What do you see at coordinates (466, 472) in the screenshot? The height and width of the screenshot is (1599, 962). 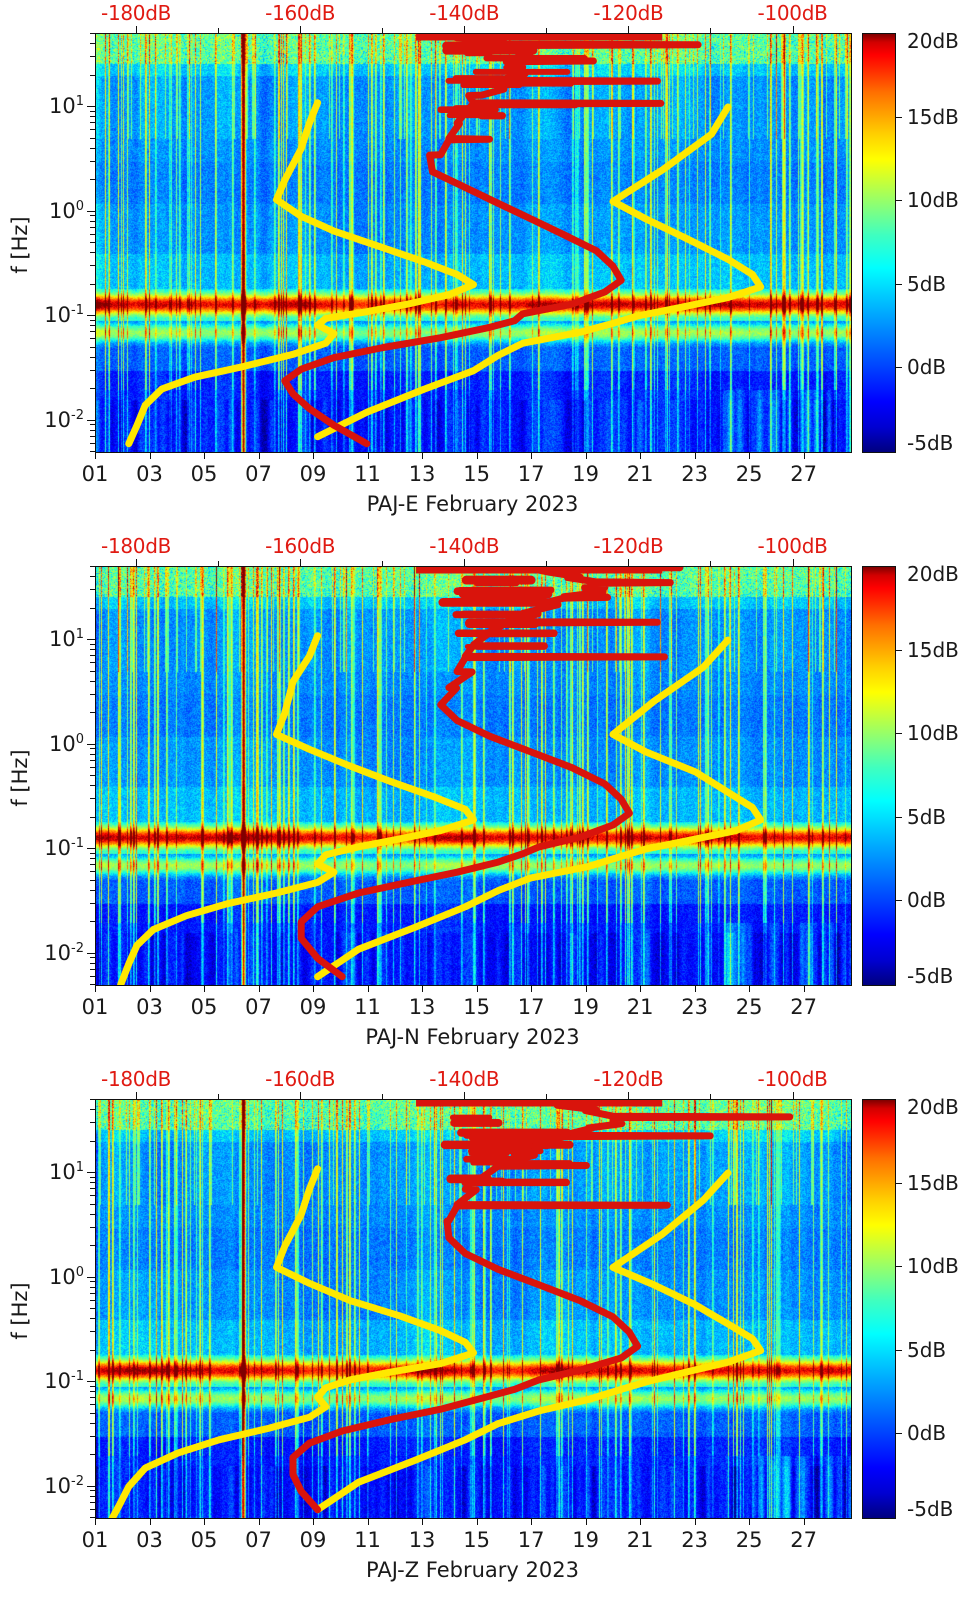 I see `day-axis-1: 01 03 05 07 09 11 13 15 17 19 21 23 25 27` at bounding box center [466, 472].